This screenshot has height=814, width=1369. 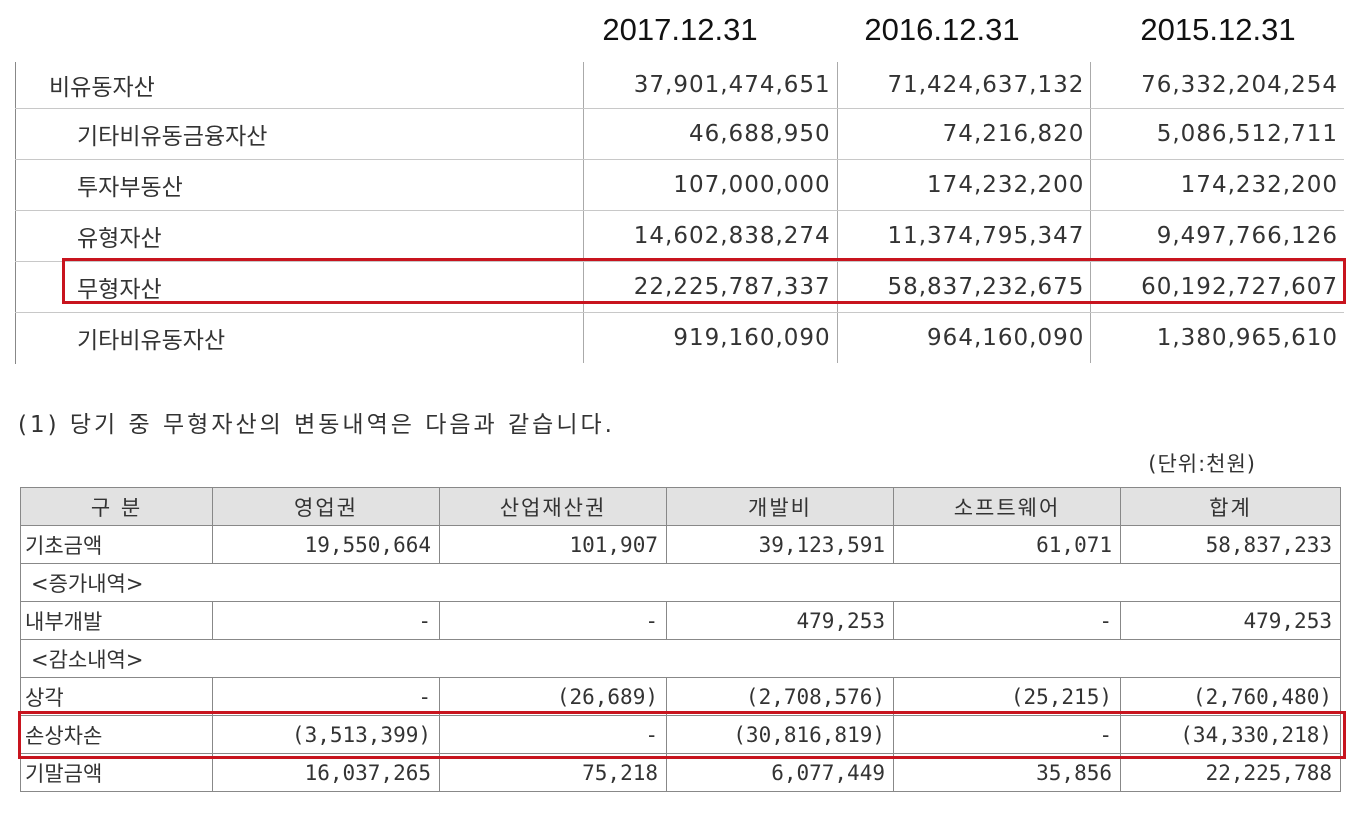 I want to click on cell-value: 58,837,233, so click(x=1230, y=544).